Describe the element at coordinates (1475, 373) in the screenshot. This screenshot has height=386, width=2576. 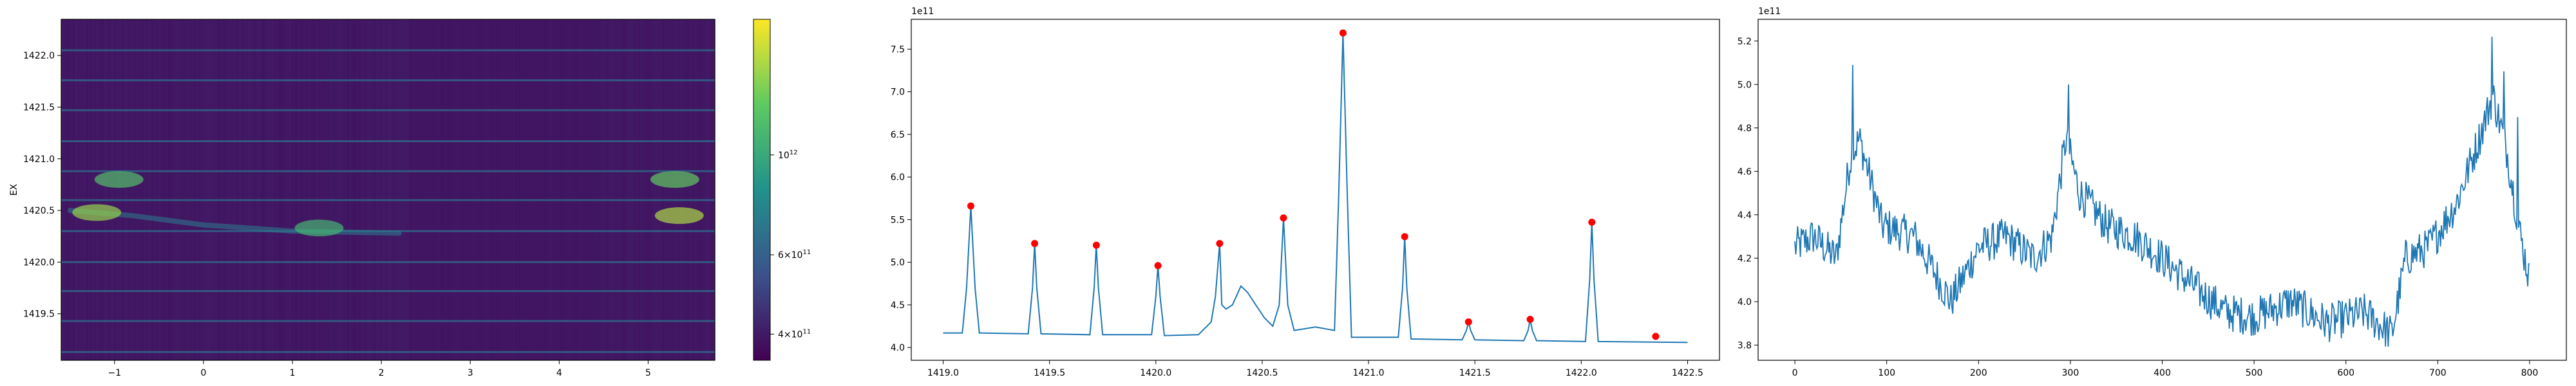
I see `peaks-x-tick-label: 1421.5` at that location.